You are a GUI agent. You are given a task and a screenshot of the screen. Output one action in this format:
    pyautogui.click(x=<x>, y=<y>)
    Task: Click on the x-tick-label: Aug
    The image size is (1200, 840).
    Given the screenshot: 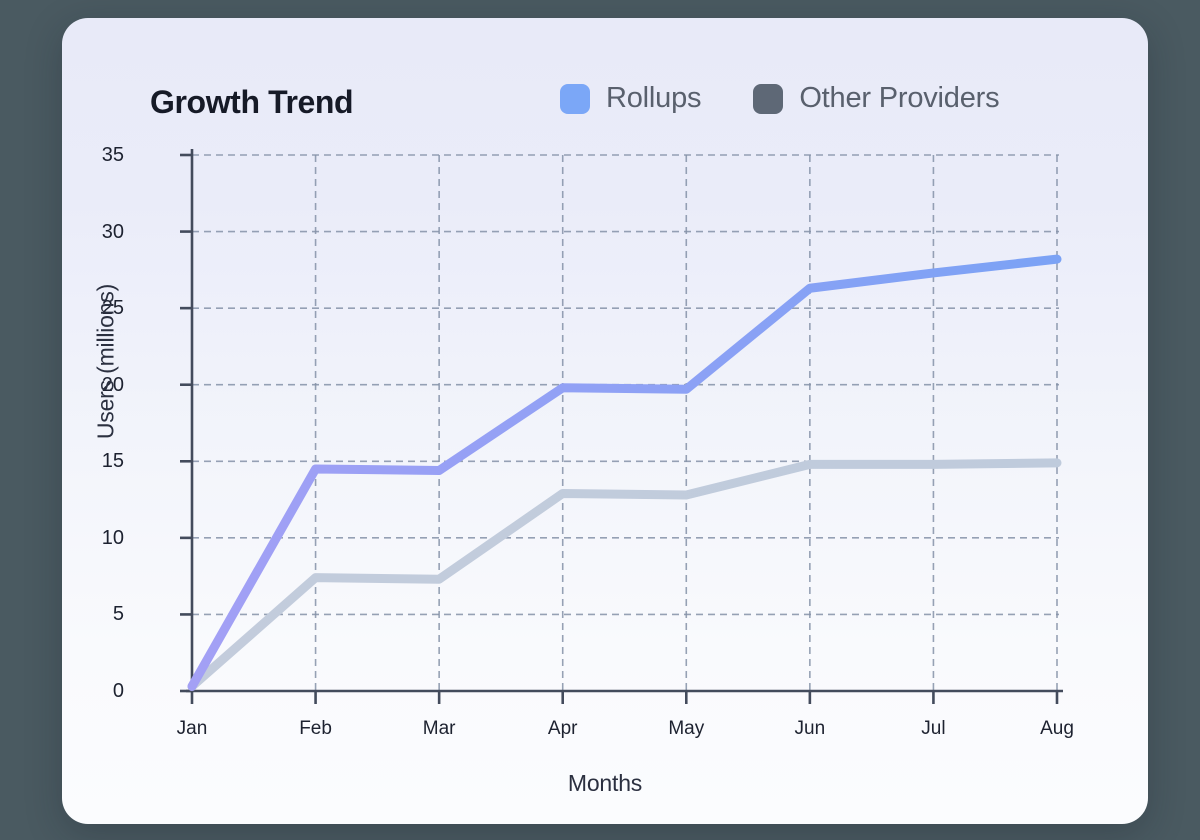 What is the action you would take?
    pyautogui.click(x=1057, y=728)
    